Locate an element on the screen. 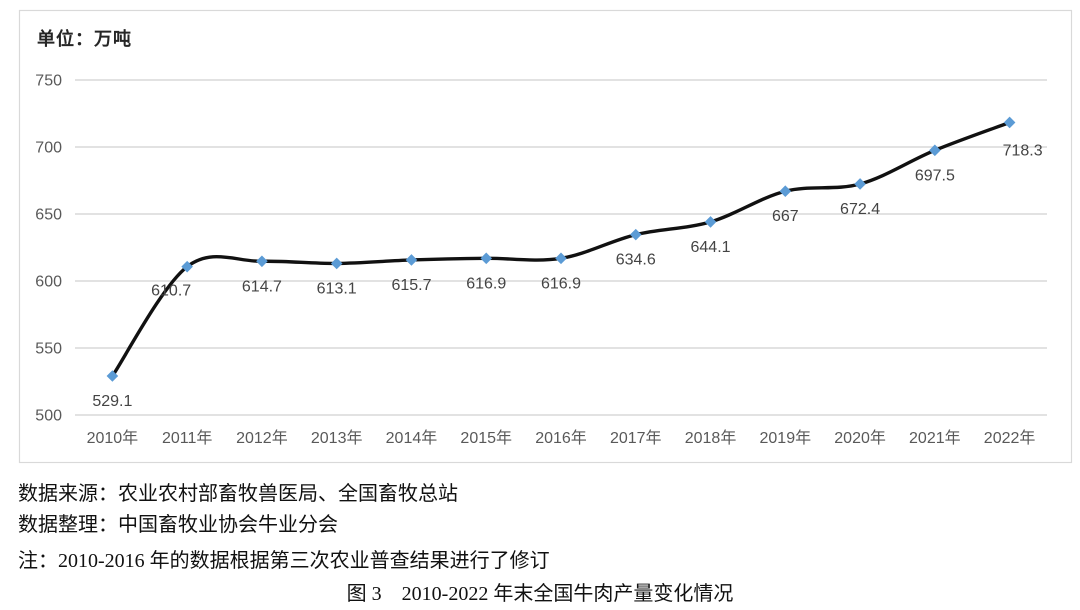 The height and width of the screenshot is (610, 1080). data-compiler-line: 数据整理：中国畜牧业协会牛业分会 is located at coordinates (178, 525).